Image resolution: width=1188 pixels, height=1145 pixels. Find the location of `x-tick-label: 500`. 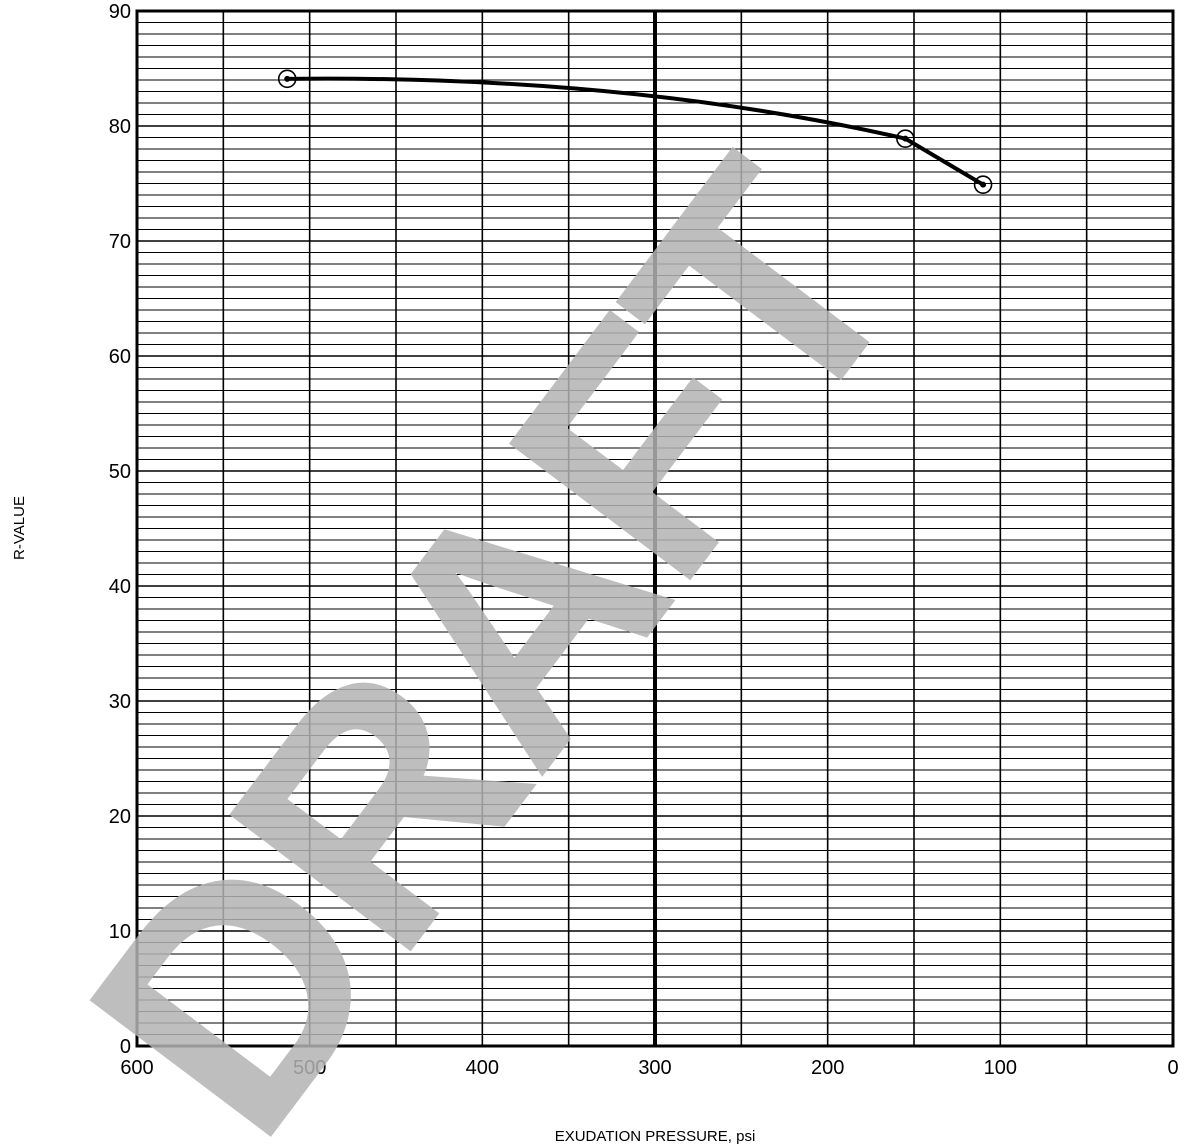

x-tick-label: 500 is located at coordinates (309, 1068).